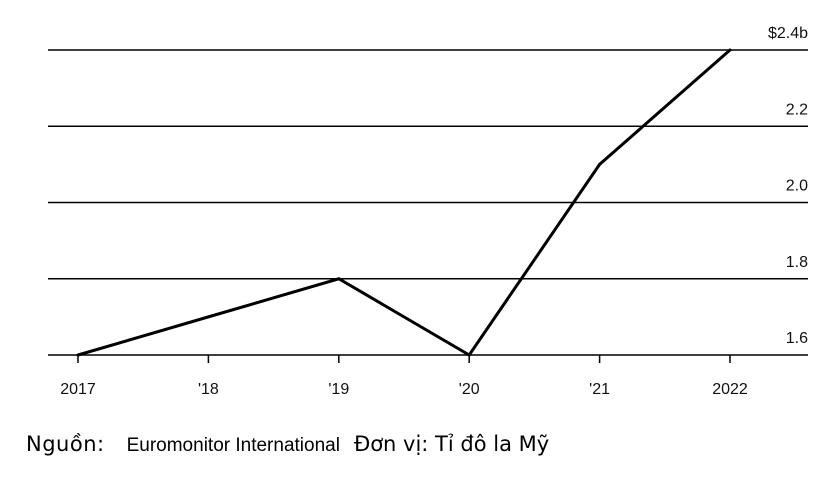 The image size is (840, 484). What do you see at coordinates (338, 389) in the screenshot?
I see `x-tick-label: '19` at bounding box center [338, 389].